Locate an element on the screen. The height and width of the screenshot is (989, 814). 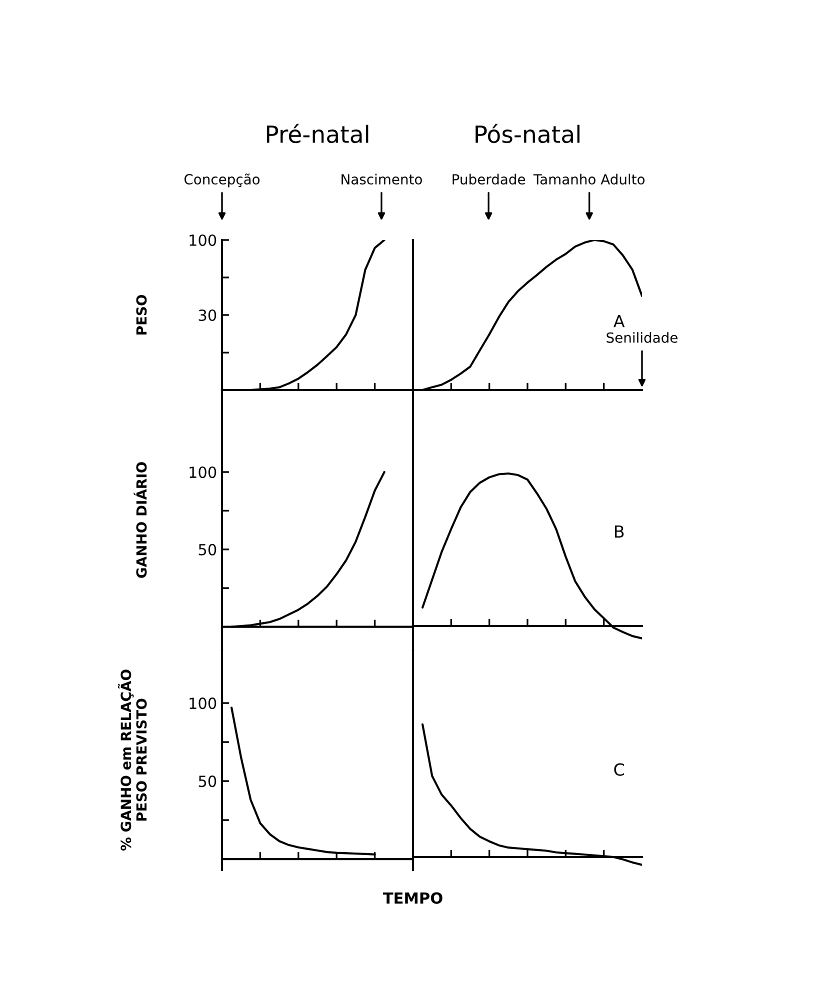
y-axis-title: % GANHO em RELAÇÃO PESO PREVISTO is located at coordinates (132, 760).